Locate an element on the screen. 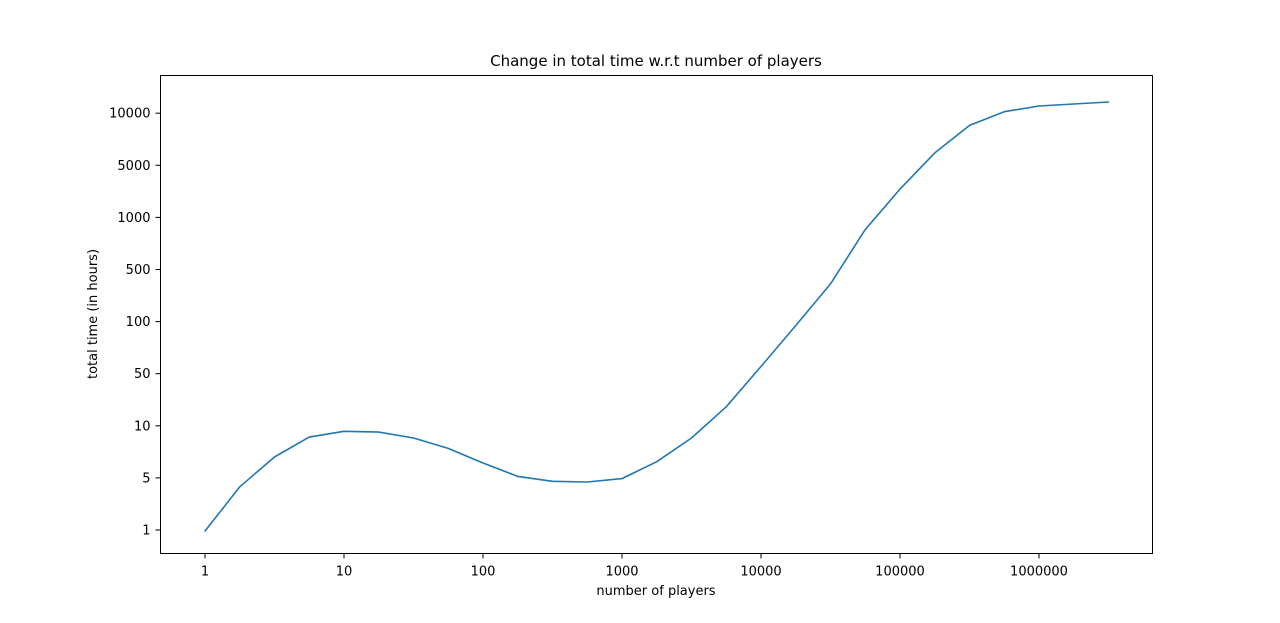  x-tick-label: 10 is located at coordinates (344, 572).